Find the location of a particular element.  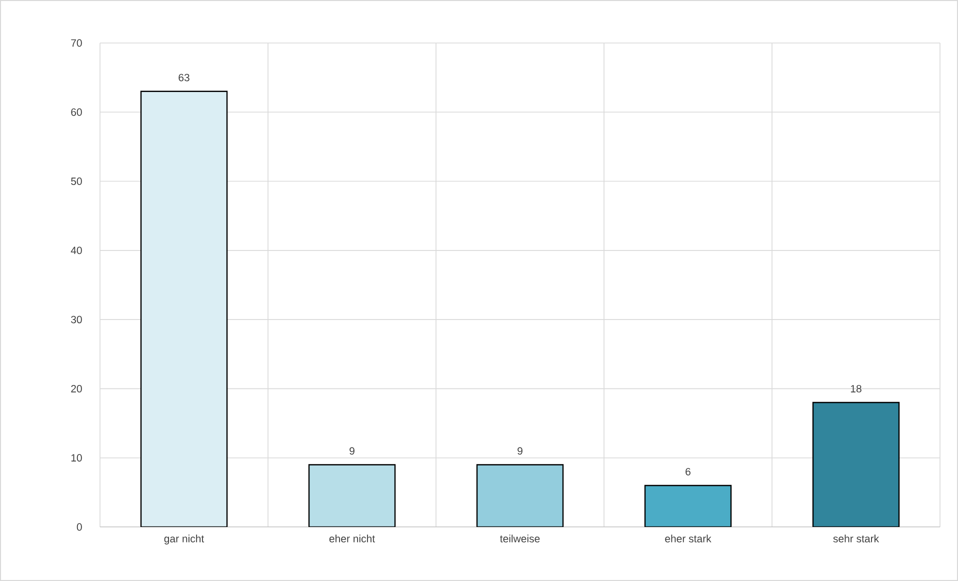

y-tick-label: 70 is located at coordinates (76, 43).